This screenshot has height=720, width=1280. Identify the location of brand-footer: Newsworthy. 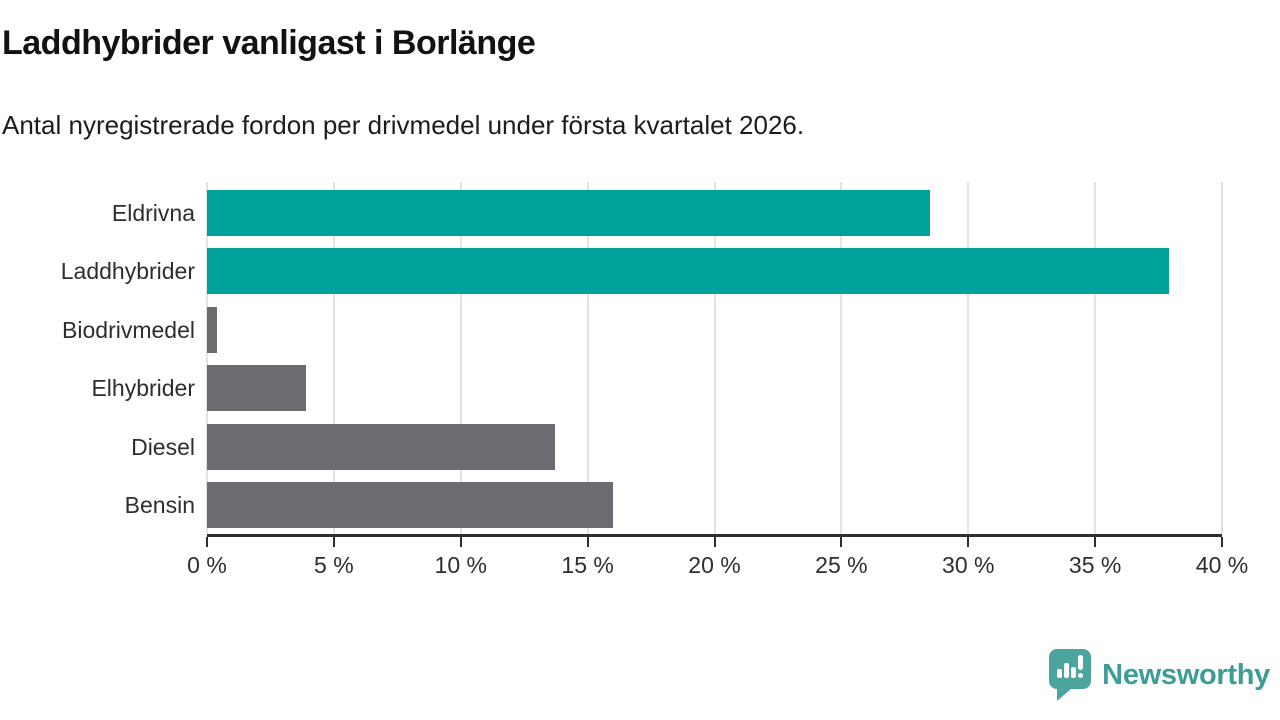
(1159, 675).